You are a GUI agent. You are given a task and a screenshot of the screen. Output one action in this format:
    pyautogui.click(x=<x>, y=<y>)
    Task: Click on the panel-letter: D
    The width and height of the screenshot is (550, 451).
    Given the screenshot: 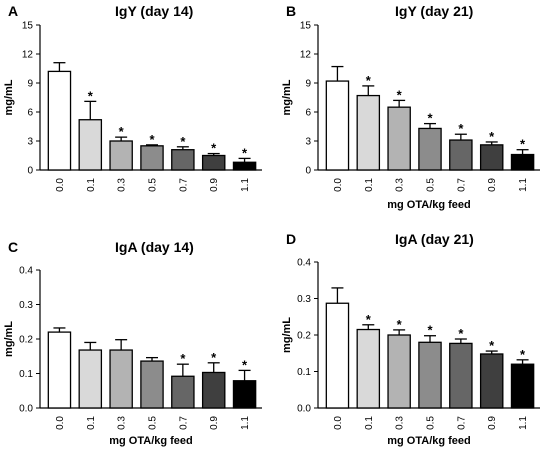 What is the action you would take?
    pyautogui.click(x=291, y=239)
    